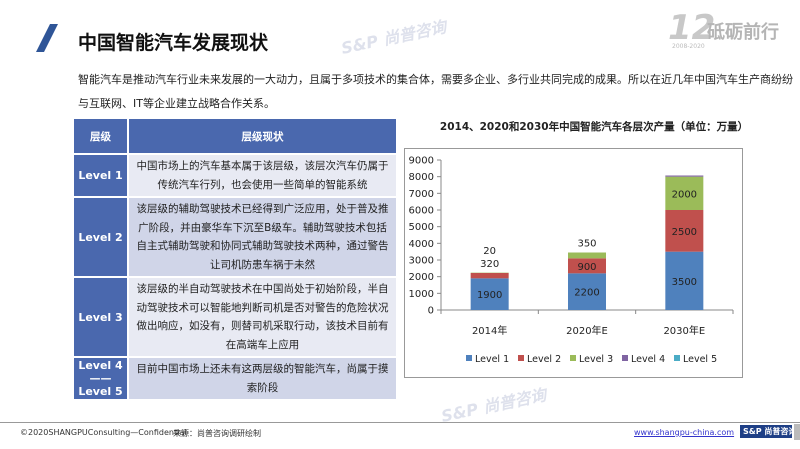  Describe the element at coordinates (421, 244) in the screenshot. I see `y-tick-label: 4000` at that location.